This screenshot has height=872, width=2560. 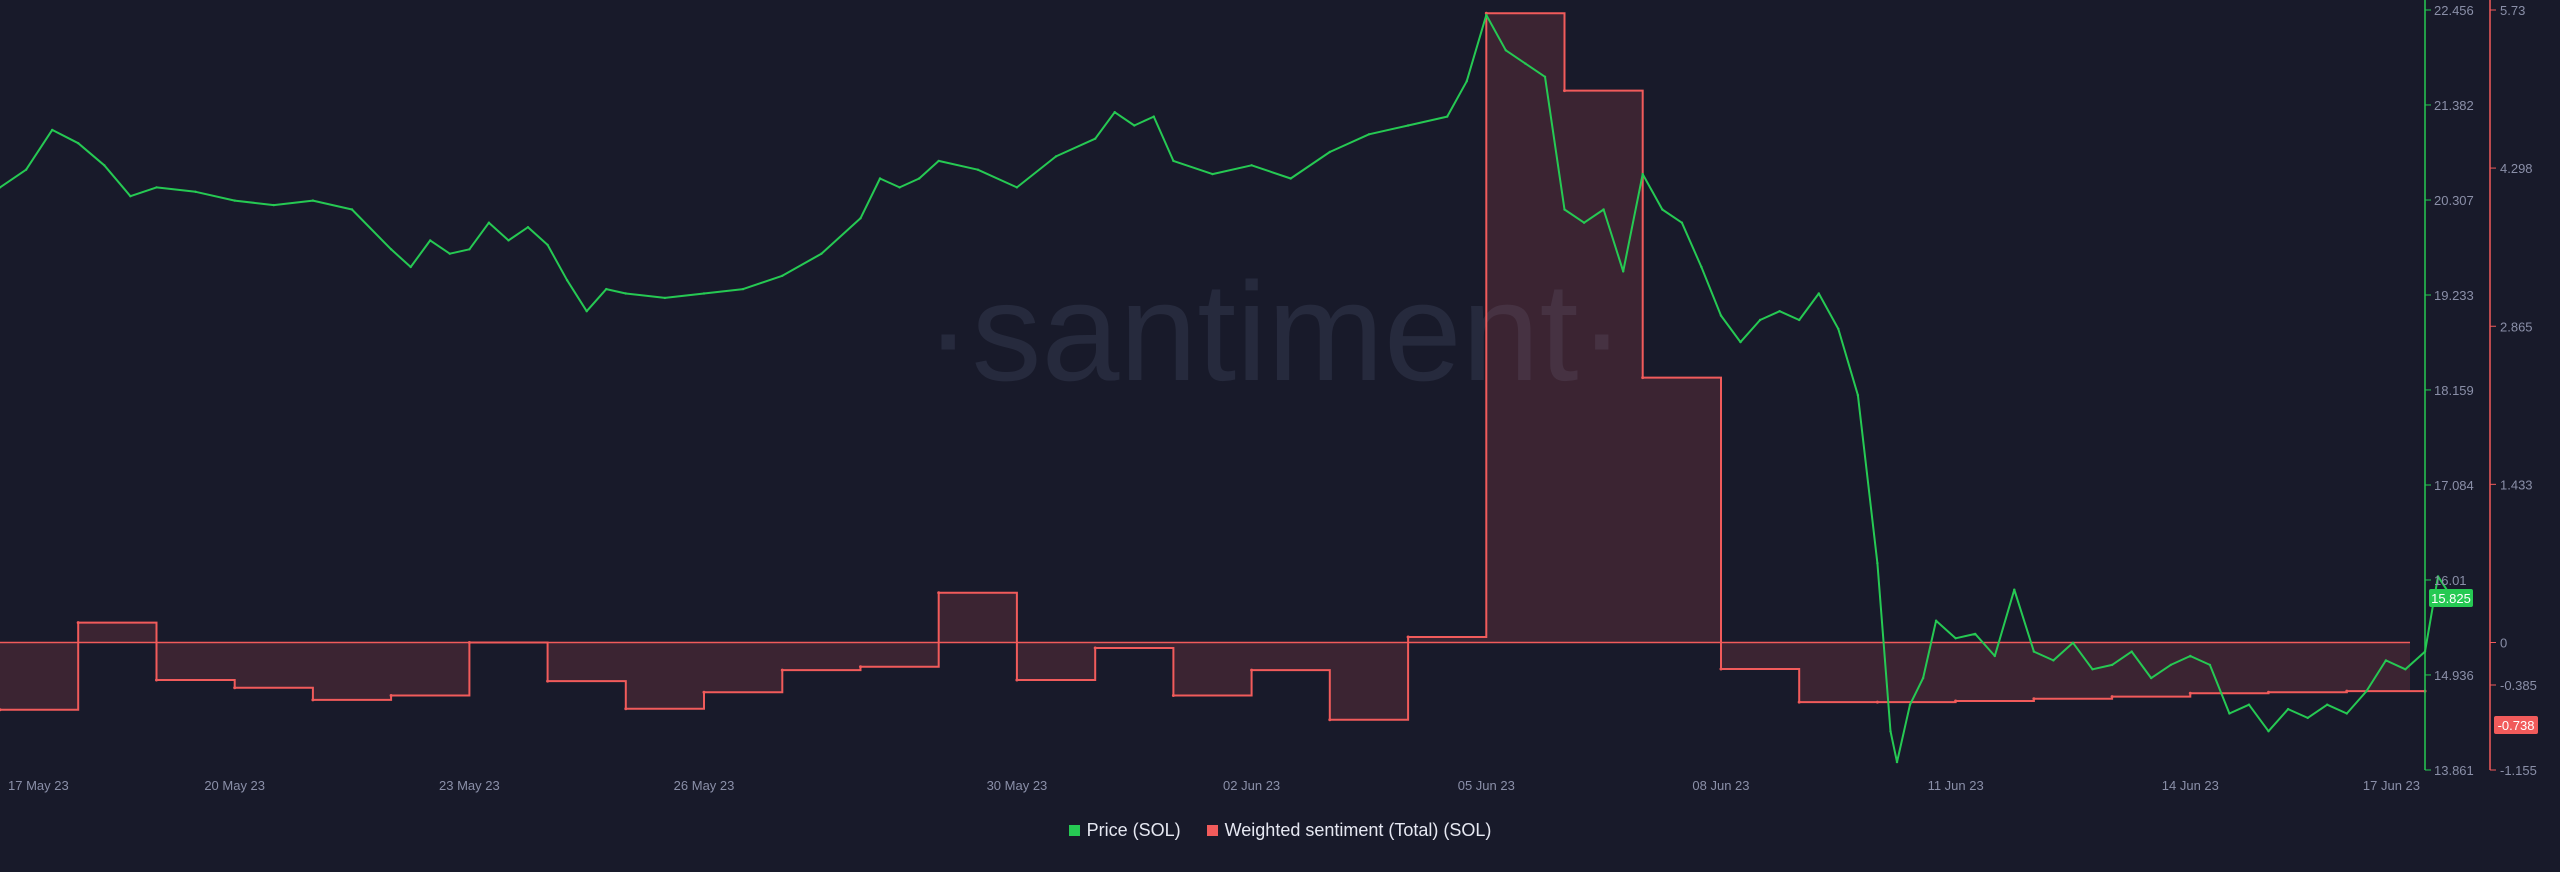 What do you see at coordinates (1133, 830) in the screenshot?
I see `legend-label-price: Price (SOL)` at bounding box center [1133, 830].